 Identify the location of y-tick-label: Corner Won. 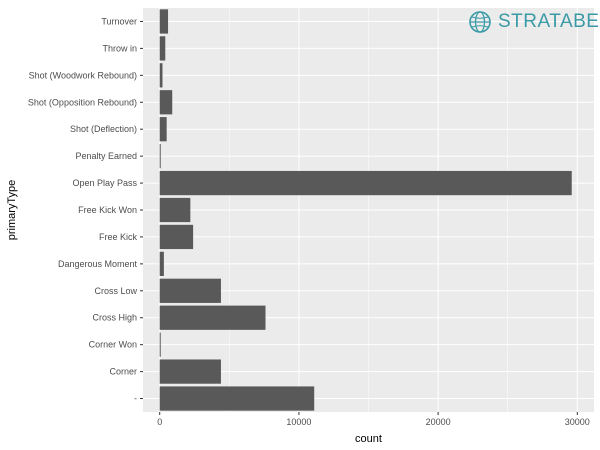
(113, 345).